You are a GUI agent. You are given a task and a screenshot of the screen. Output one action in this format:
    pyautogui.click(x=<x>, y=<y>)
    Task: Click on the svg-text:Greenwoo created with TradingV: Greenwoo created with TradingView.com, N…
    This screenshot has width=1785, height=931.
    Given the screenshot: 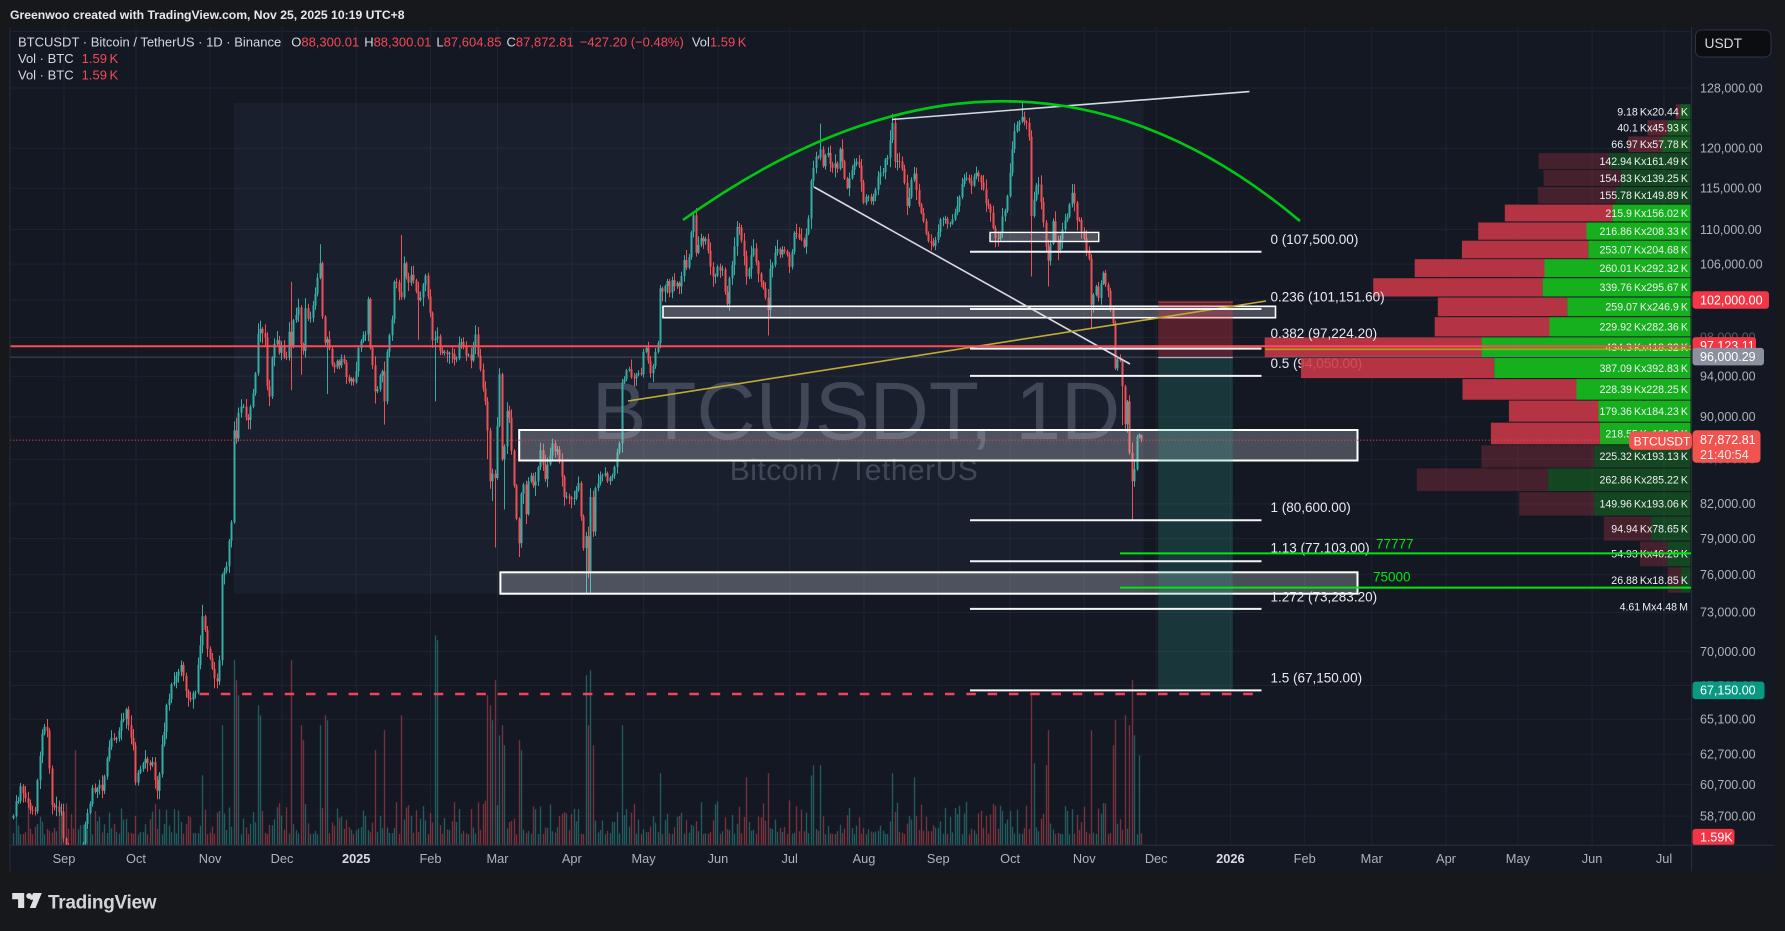 What is the action you would take?
    pyautogui.click(x=207, y=15)
    